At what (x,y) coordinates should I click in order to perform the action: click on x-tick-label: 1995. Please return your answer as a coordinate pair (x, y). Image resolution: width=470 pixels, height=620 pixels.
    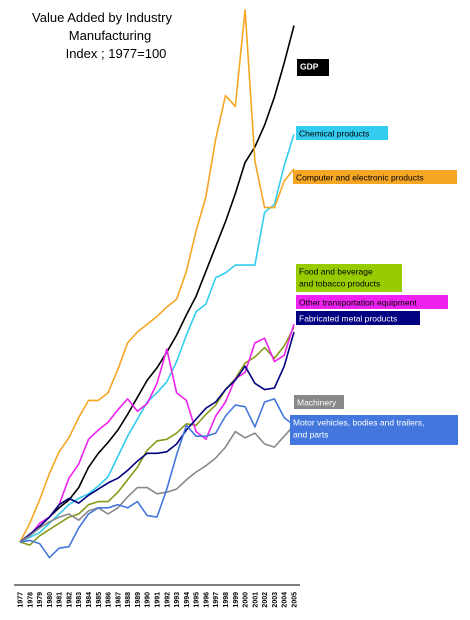
    Looking at the image, I should click on (197, 600).